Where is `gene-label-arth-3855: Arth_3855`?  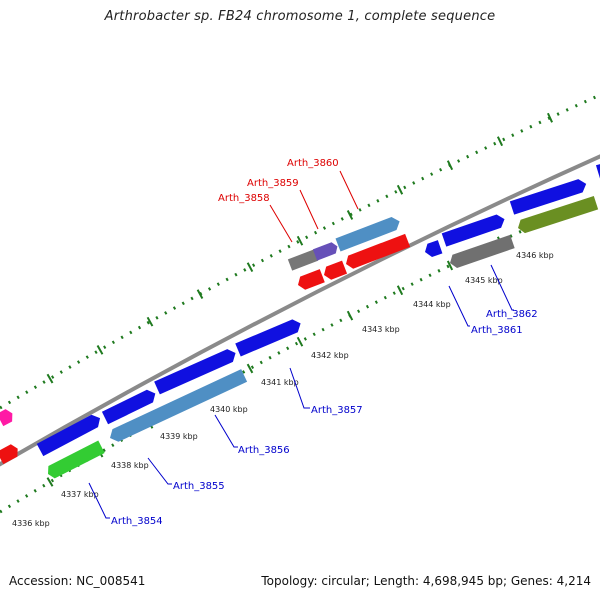 gene-label-arth-3855: Arth_3855 is located at coordinates (199, 486).